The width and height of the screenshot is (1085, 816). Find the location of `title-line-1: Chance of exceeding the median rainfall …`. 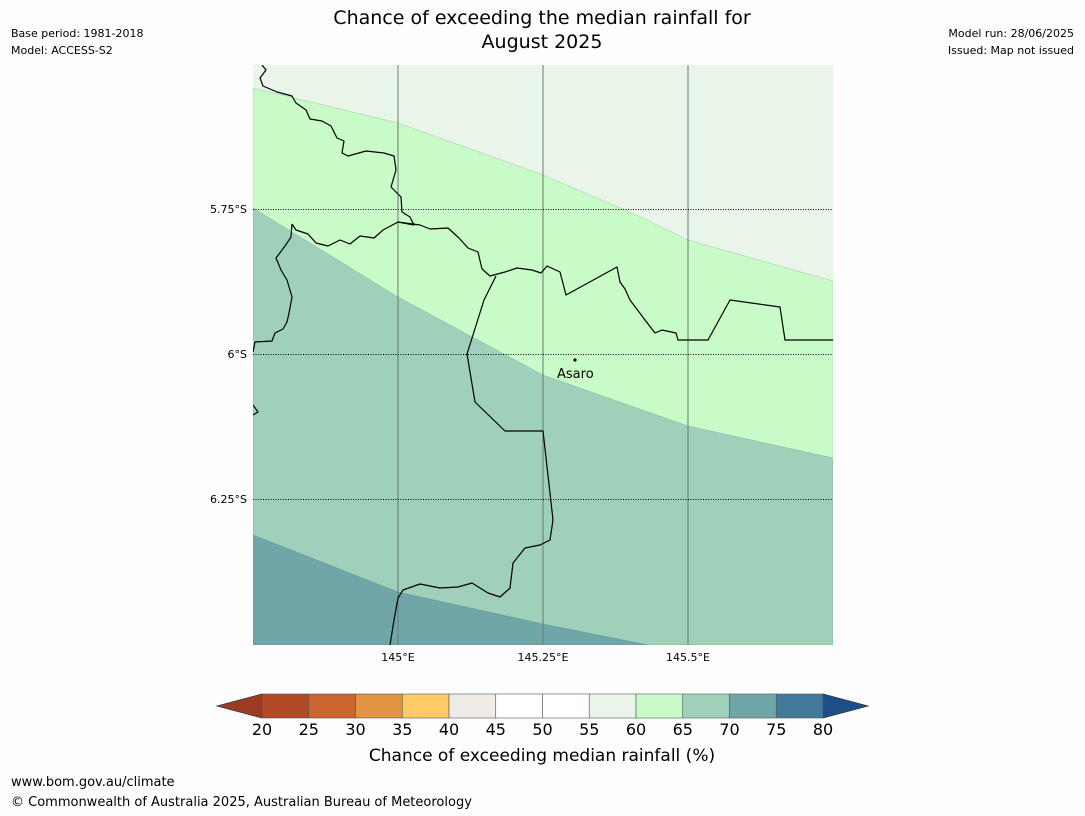

title-line-1: Chance of exceeding the median rainfall … is located at coordinates (542, 18).